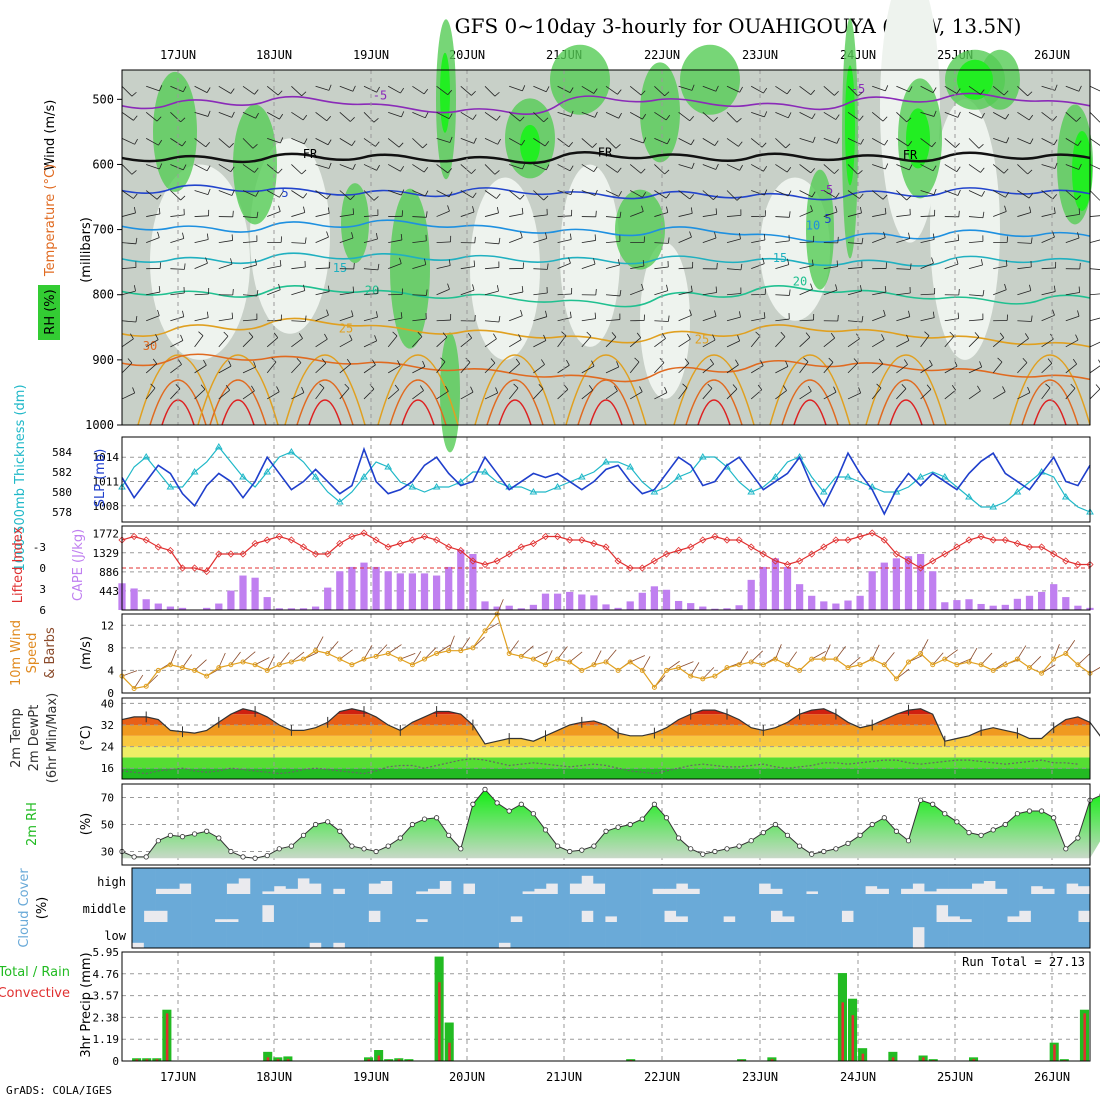 The width and height of the screenshot is (1100, 1100). What do you see at coordinates (467, 55) in the screenshot?
I see `date-label-top: 20JUN` at bounding box center [467, 55].